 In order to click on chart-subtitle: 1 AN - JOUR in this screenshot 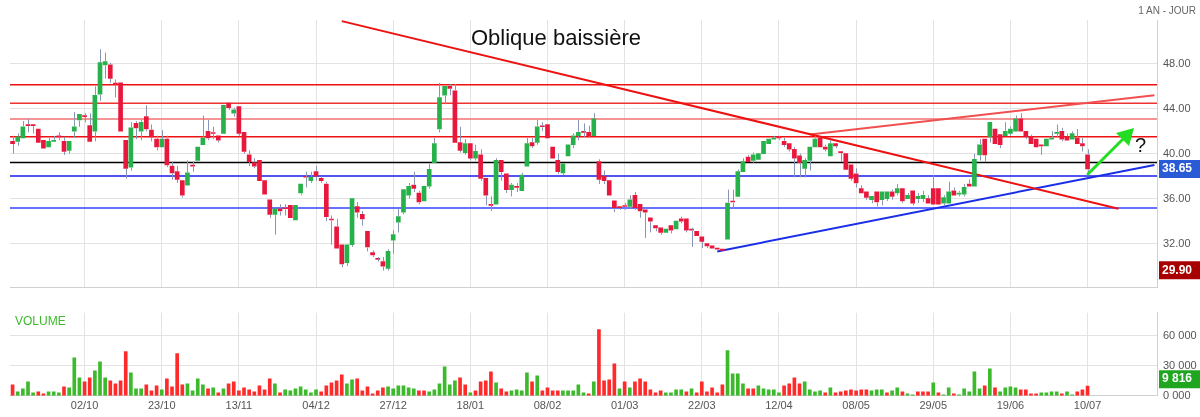, I will do `click(1167, 10)`.